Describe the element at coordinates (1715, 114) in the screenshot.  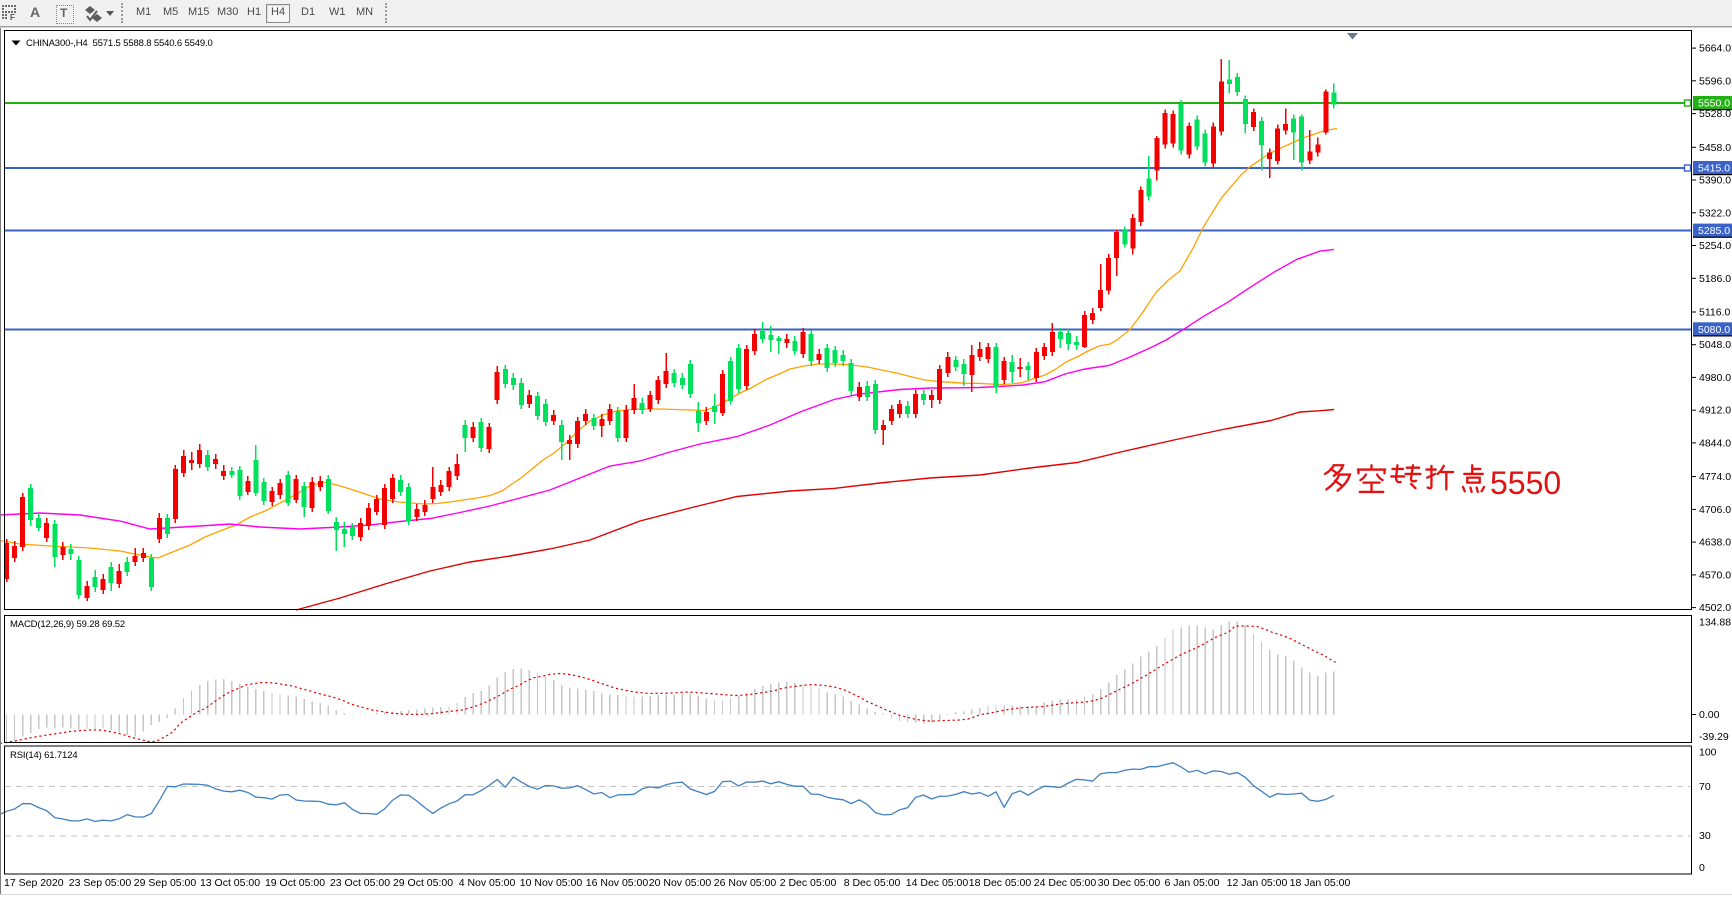
I see `svg-text: 5528.0` at that location.